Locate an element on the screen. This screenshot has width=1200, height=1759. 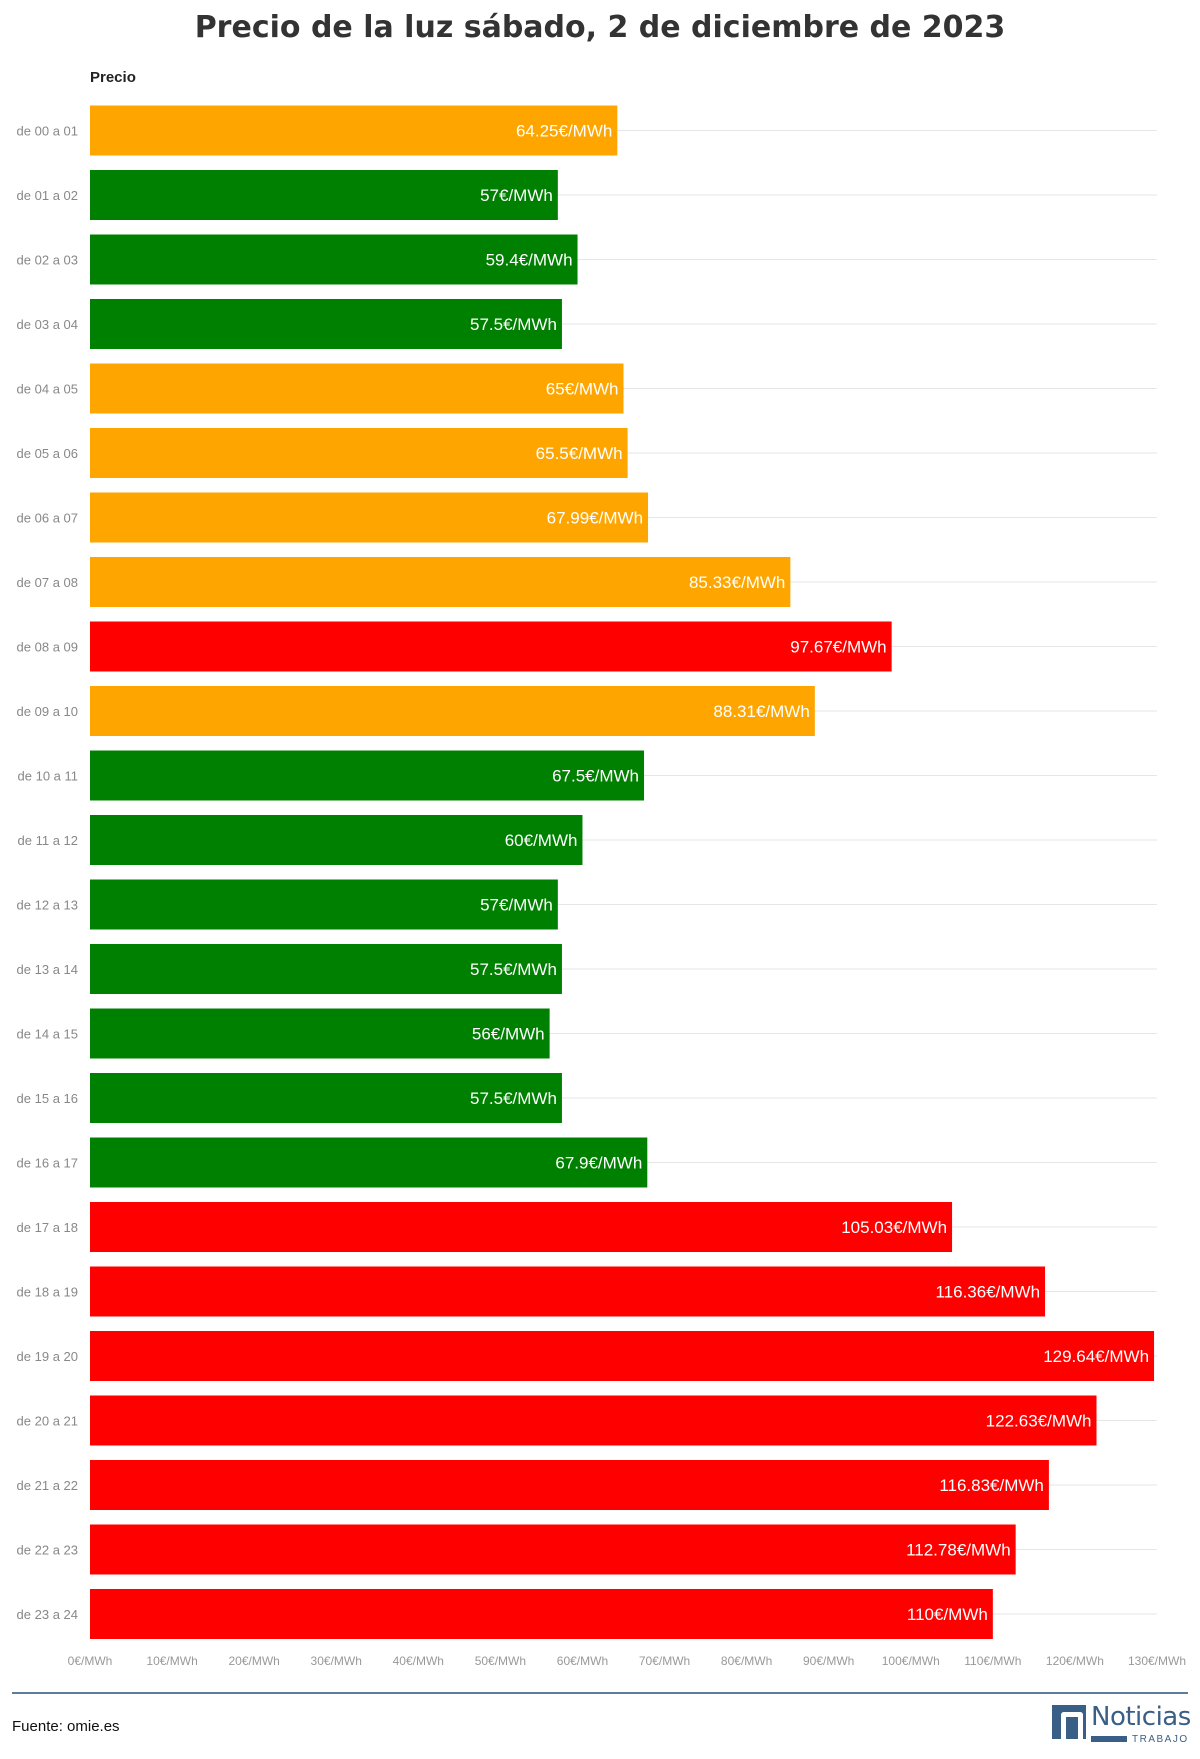
category-label: de 12 a 13 is located at coordinates (47, 905).